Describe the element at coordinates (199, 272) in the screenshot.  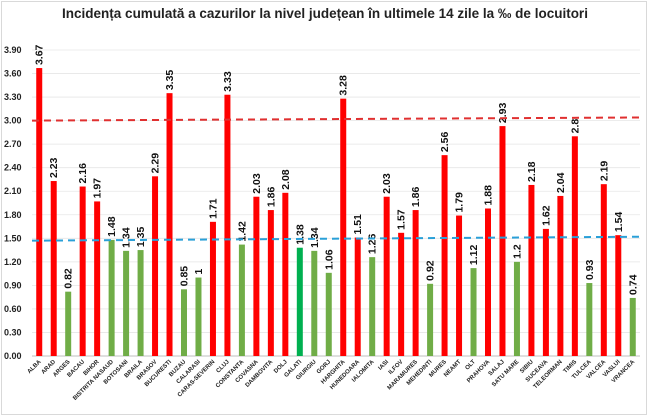
I see `data-label: 1` at that location.